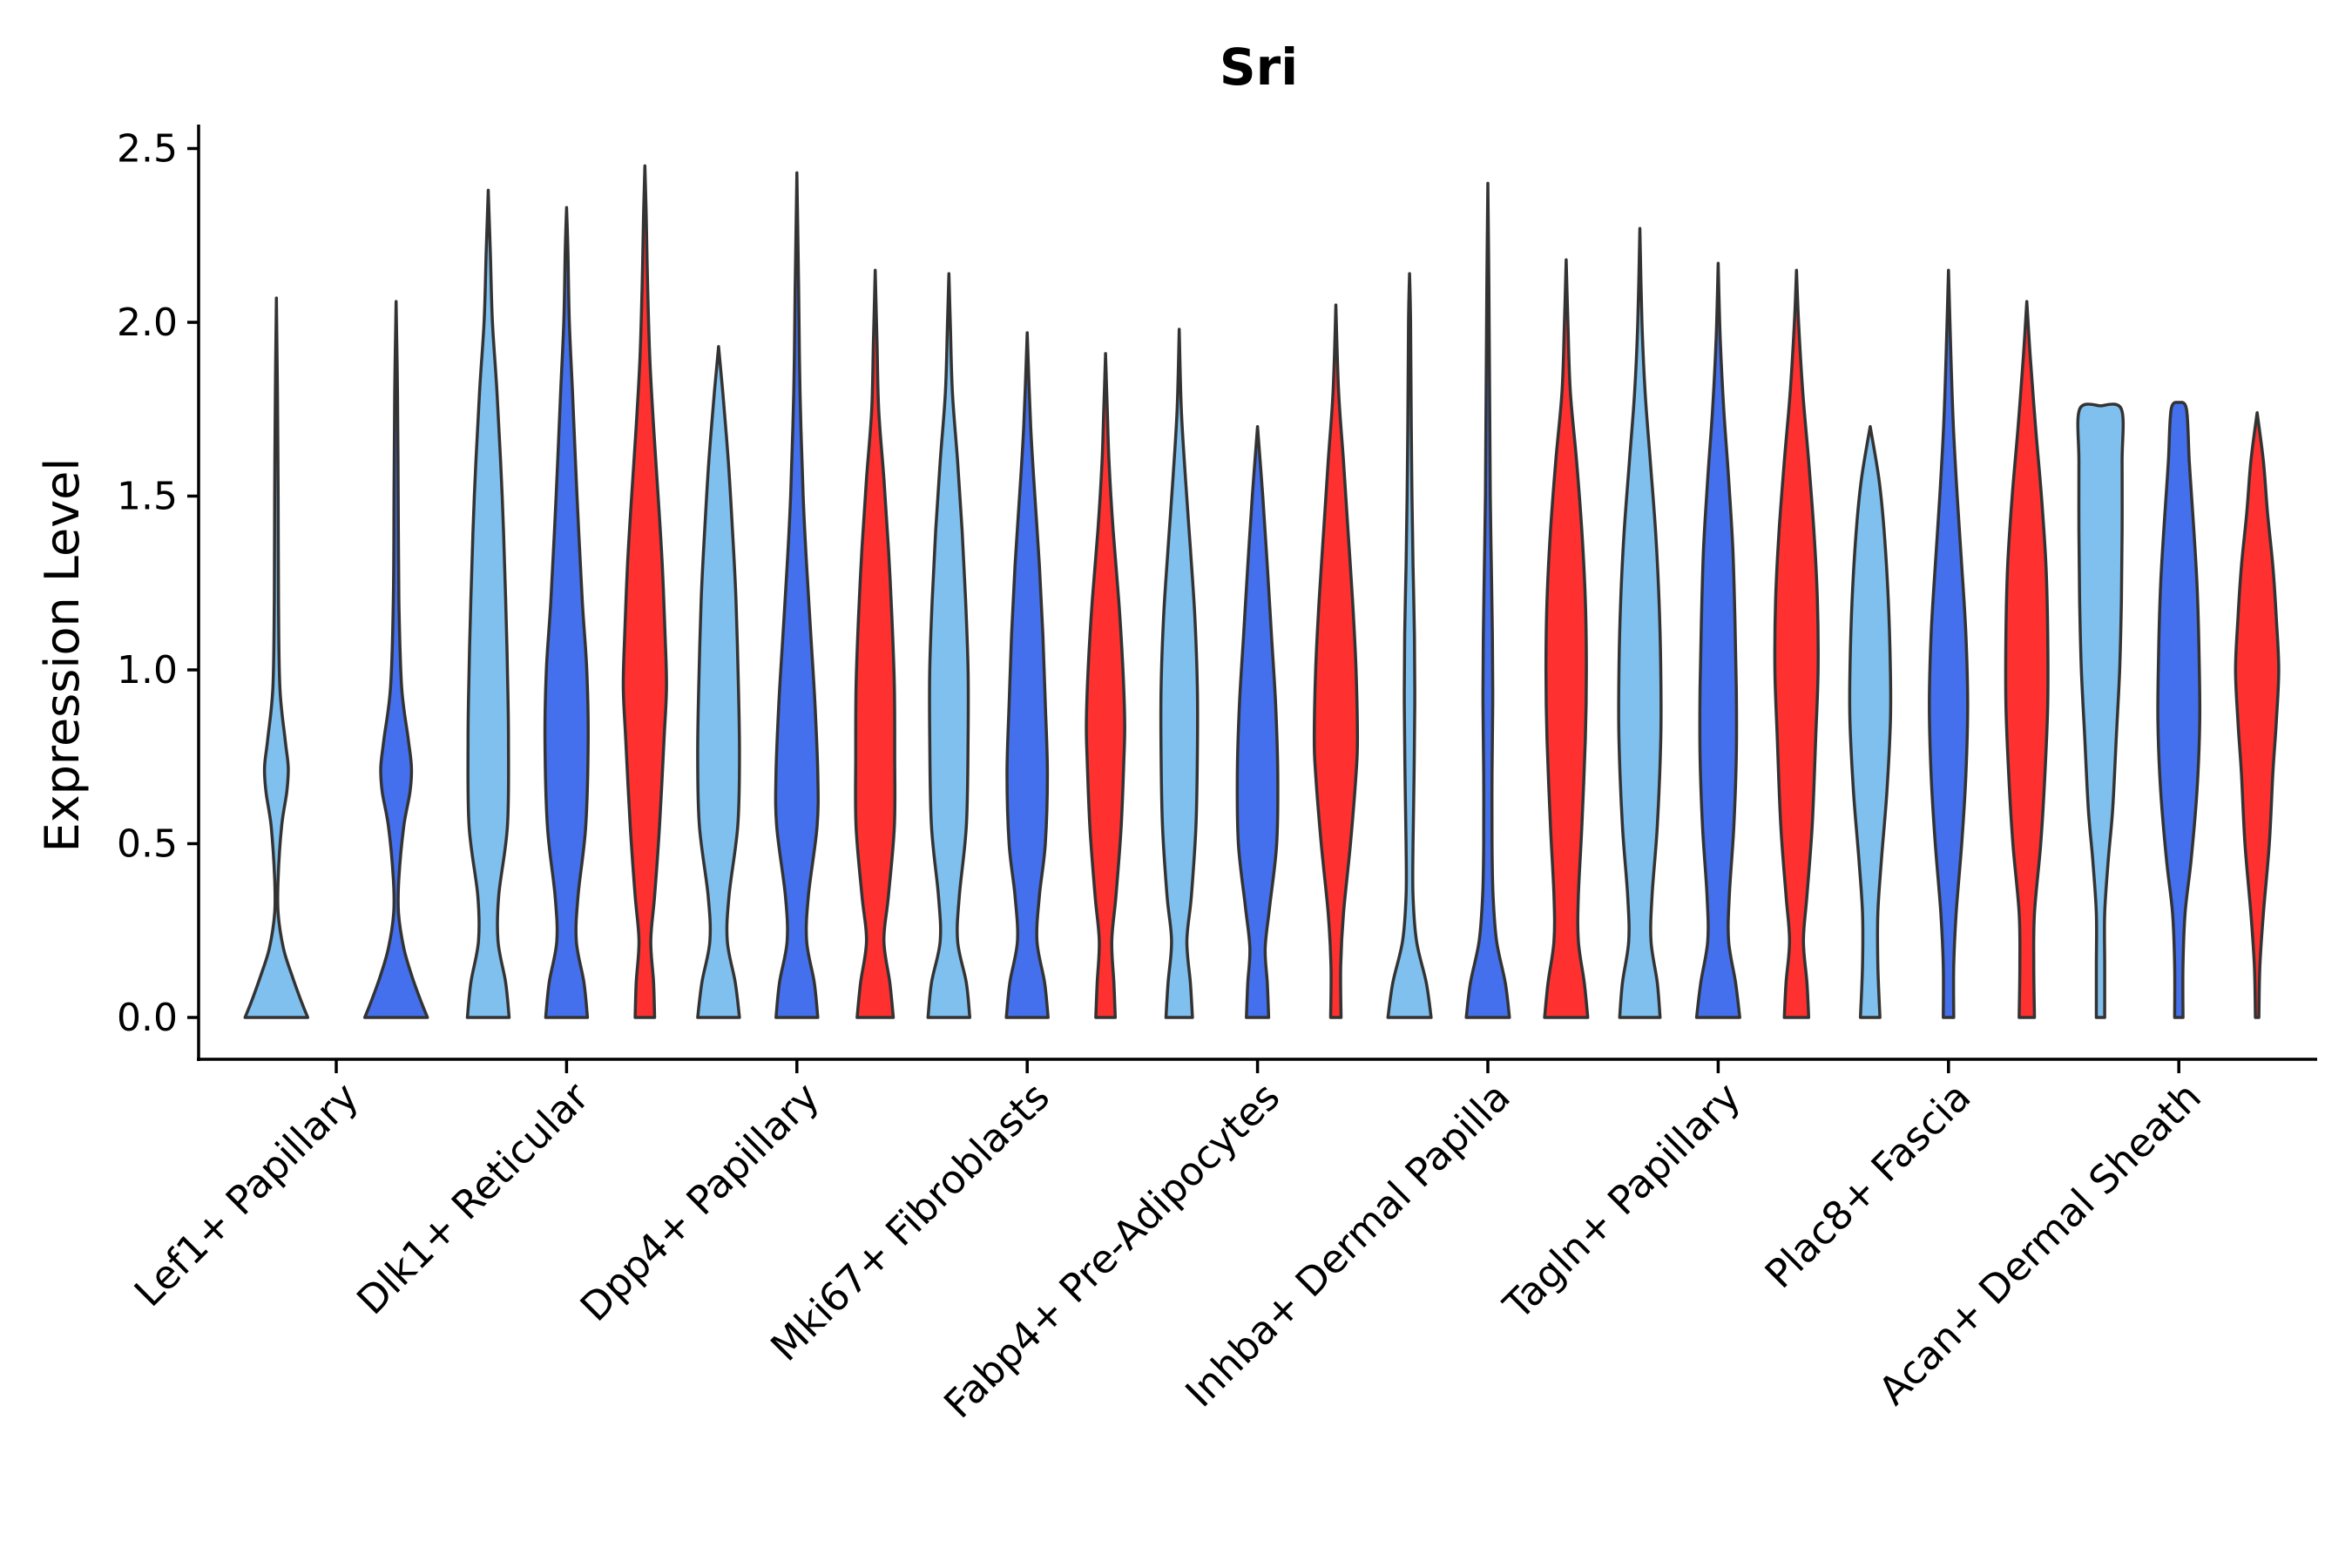 The height and width of the screenshot is (1568, 2352). What do you see at coordinates (1868, 1185) in the screenshot?
I see `x-tick-label: Plac8+ Fascia` at bounding box center [1868, 1185].